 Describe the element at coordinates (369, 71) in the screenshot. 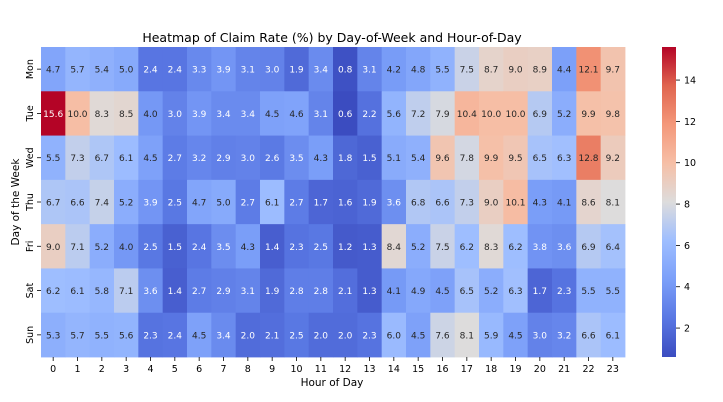

I see `cell-value-label: 3.1` at that location.